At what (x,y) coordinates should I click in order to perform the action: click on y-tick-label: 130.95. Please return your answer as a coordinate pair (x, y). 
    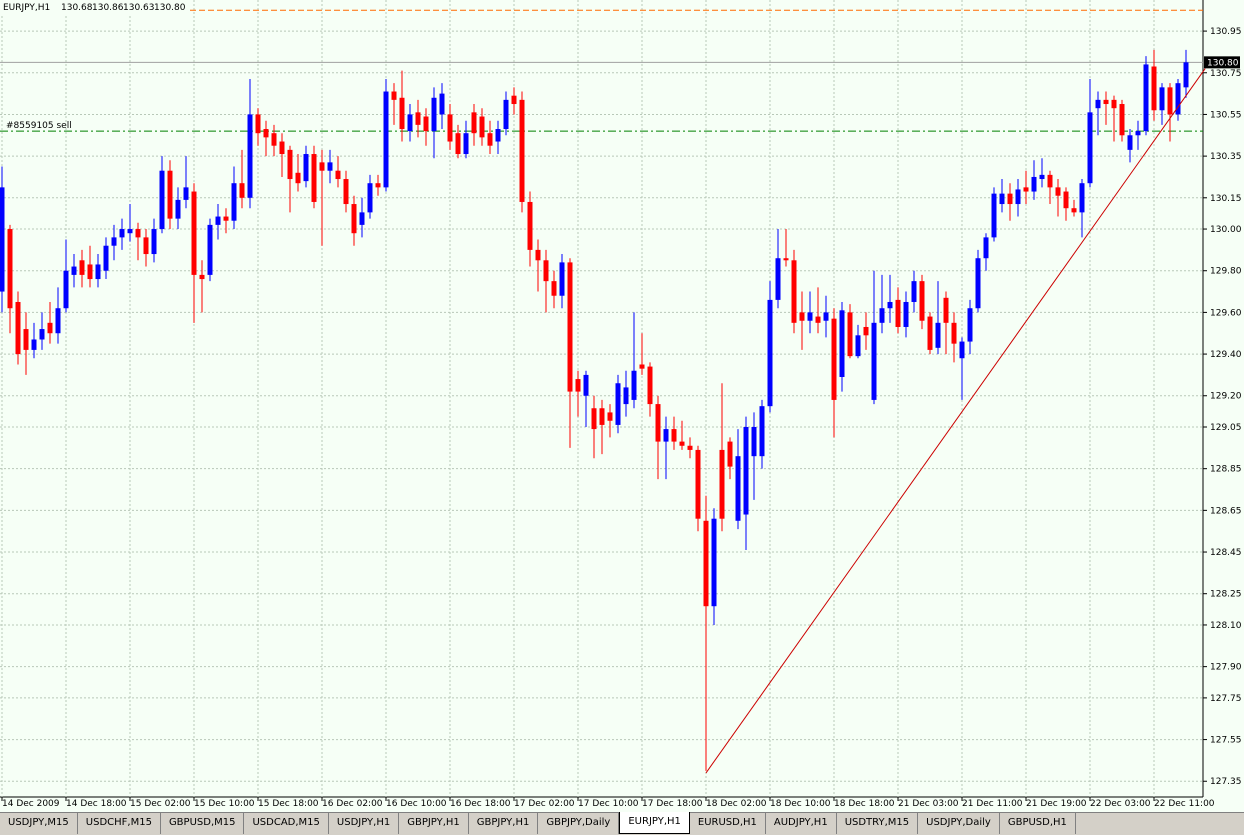
    Looking at the image, I should click on (1226, 32).